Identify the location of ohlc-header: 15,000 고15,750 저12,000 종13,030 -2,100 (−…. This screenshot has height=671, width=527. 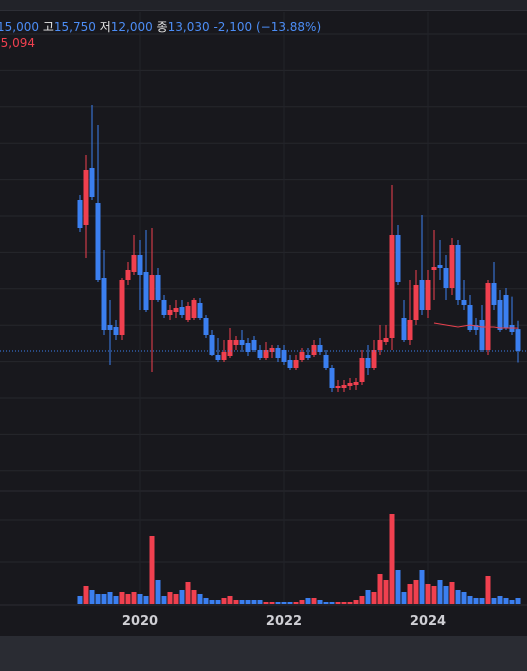
(160, 26).